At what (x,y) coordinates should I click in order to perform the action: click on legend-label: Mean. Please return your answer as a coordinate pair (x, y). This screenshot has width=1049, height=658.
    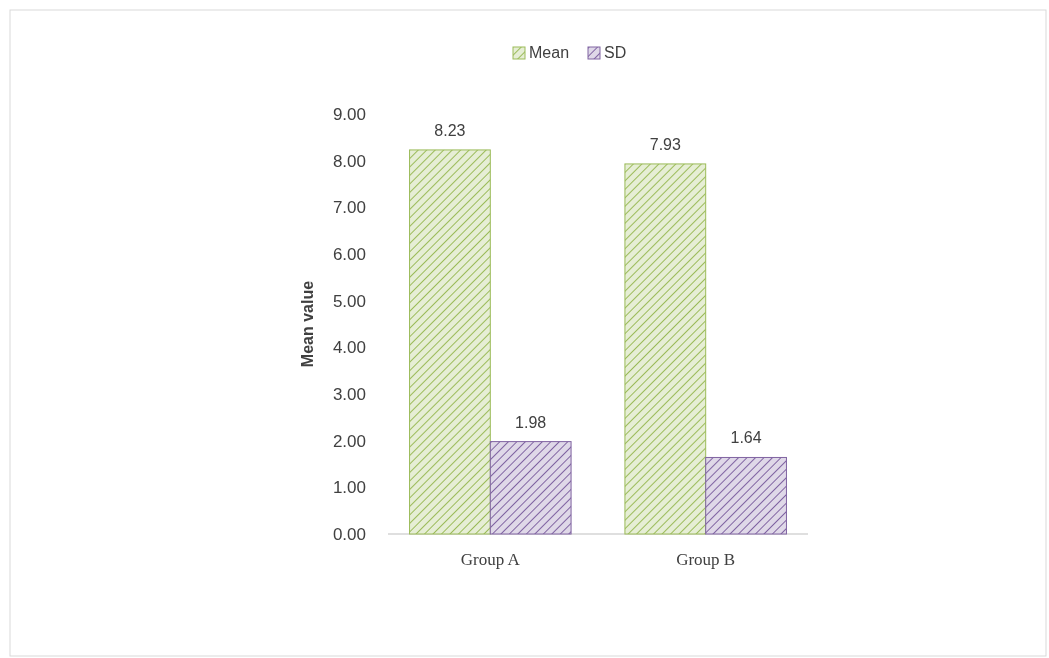
    Looking at the image, I should click on (549, 52).